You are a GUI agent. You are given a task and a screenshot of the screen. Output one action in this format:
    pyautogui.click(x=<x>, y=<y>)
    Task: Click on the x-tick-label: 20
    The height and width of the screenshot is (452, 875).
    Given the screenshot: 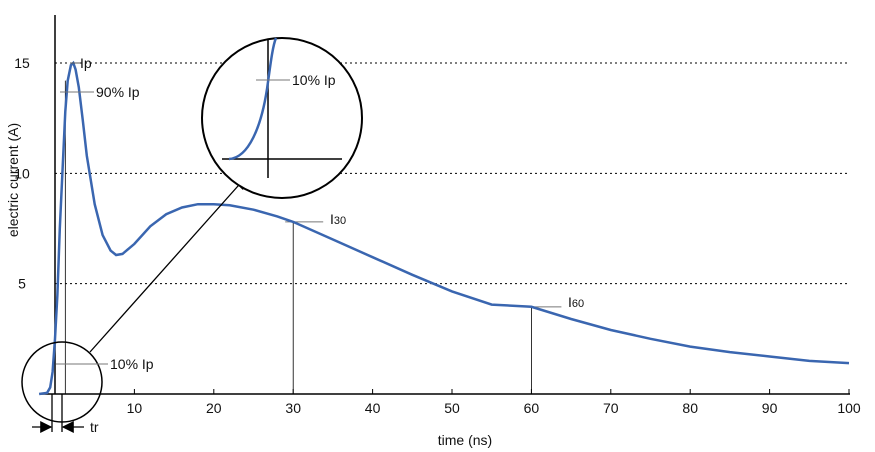 What is the action you would take?
    pyautogui.click(x=214, y=408)
    